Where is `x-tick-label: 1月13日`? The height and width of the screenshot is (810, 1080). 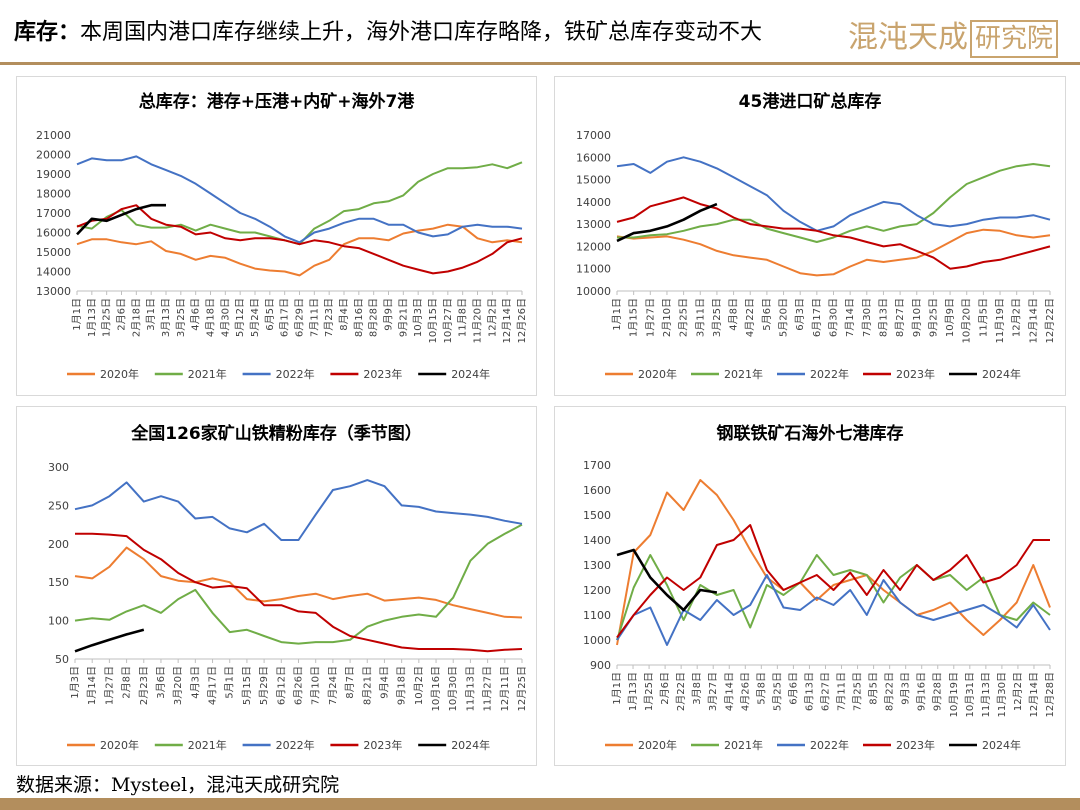 x-tick-label: 1月13日 is located at coordinates (633, 691).